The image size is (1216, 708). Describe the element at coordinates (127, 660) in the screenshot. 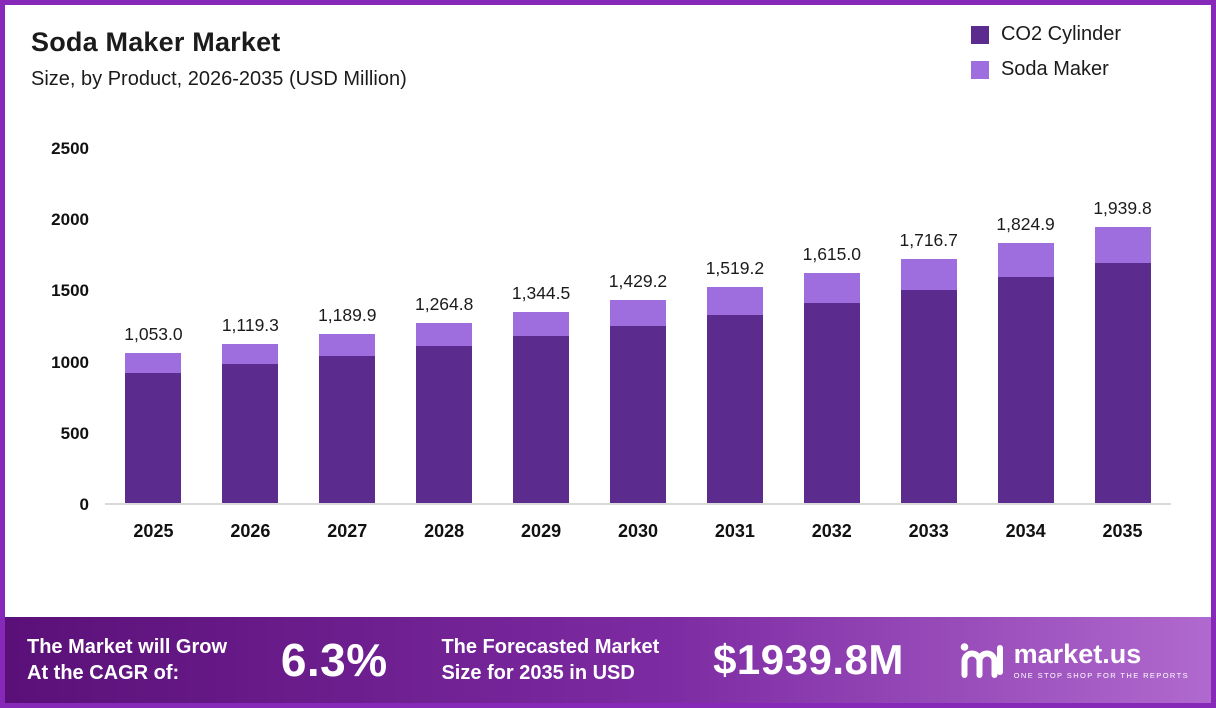

I see `cagr-label: The Market will Grow At the CAGR of:` at that location.